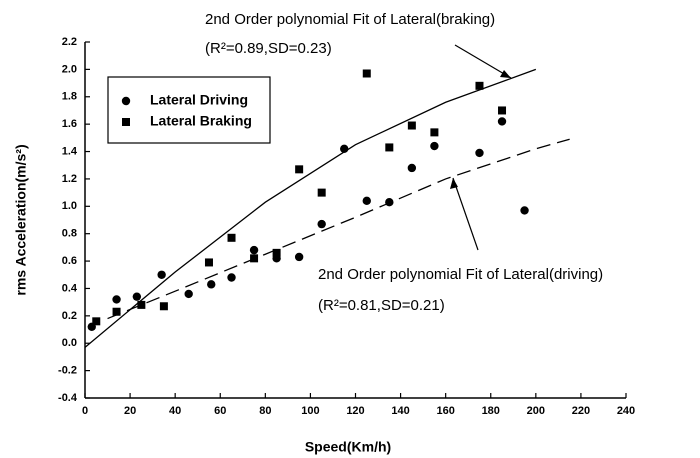  I want to click on legend-label: Lateral Braking, so click(201, 121).